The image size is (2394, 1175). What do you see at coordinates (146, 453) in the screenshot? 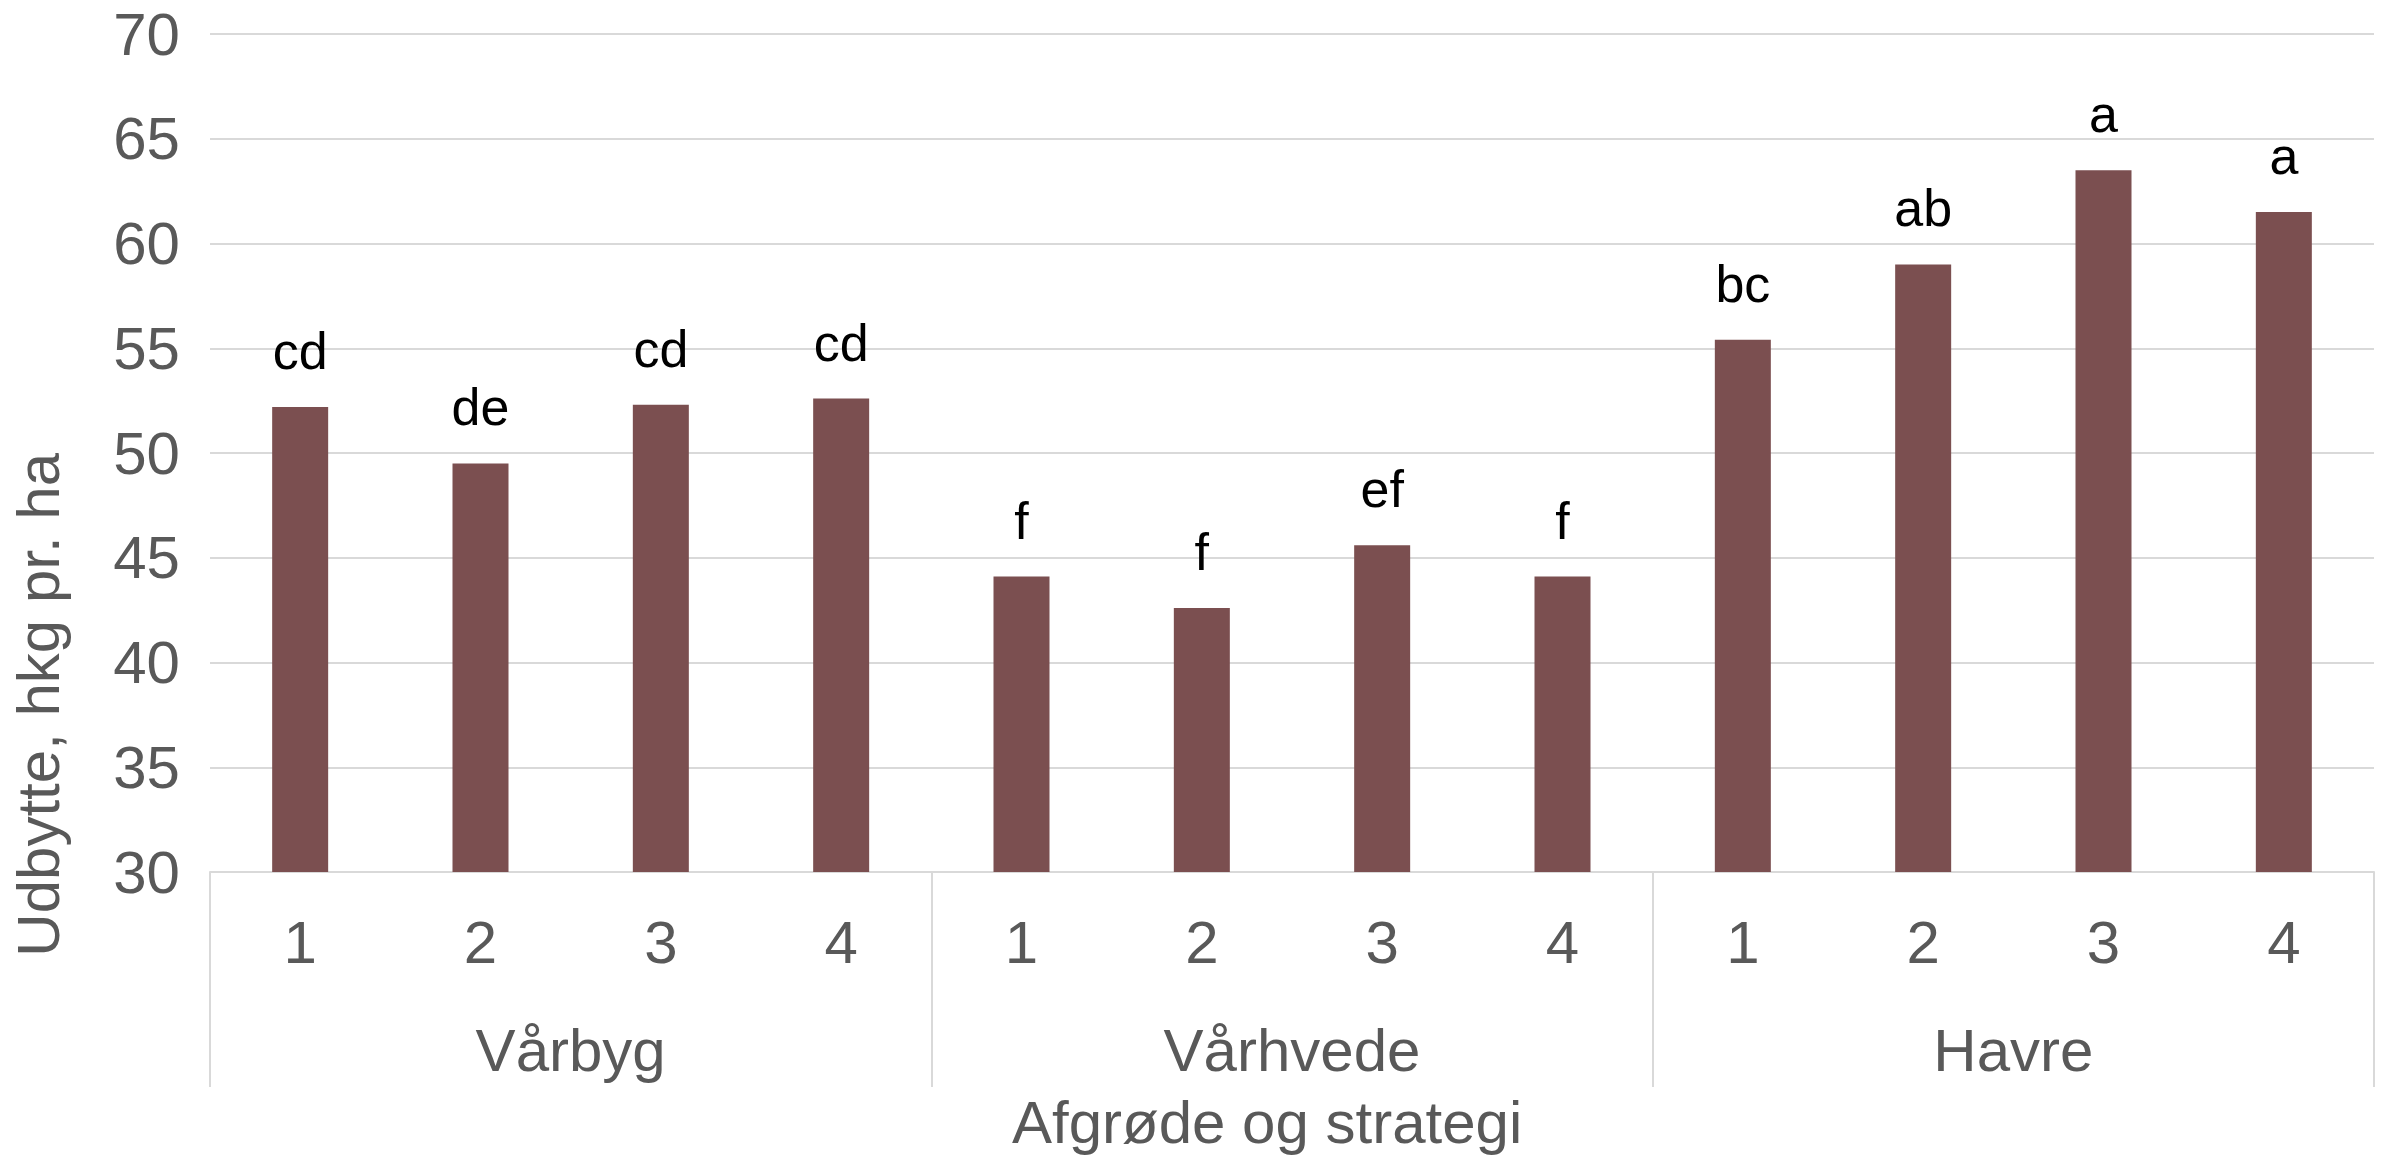
I see `y-tick-label: 50` at bounding box center [146, 453].